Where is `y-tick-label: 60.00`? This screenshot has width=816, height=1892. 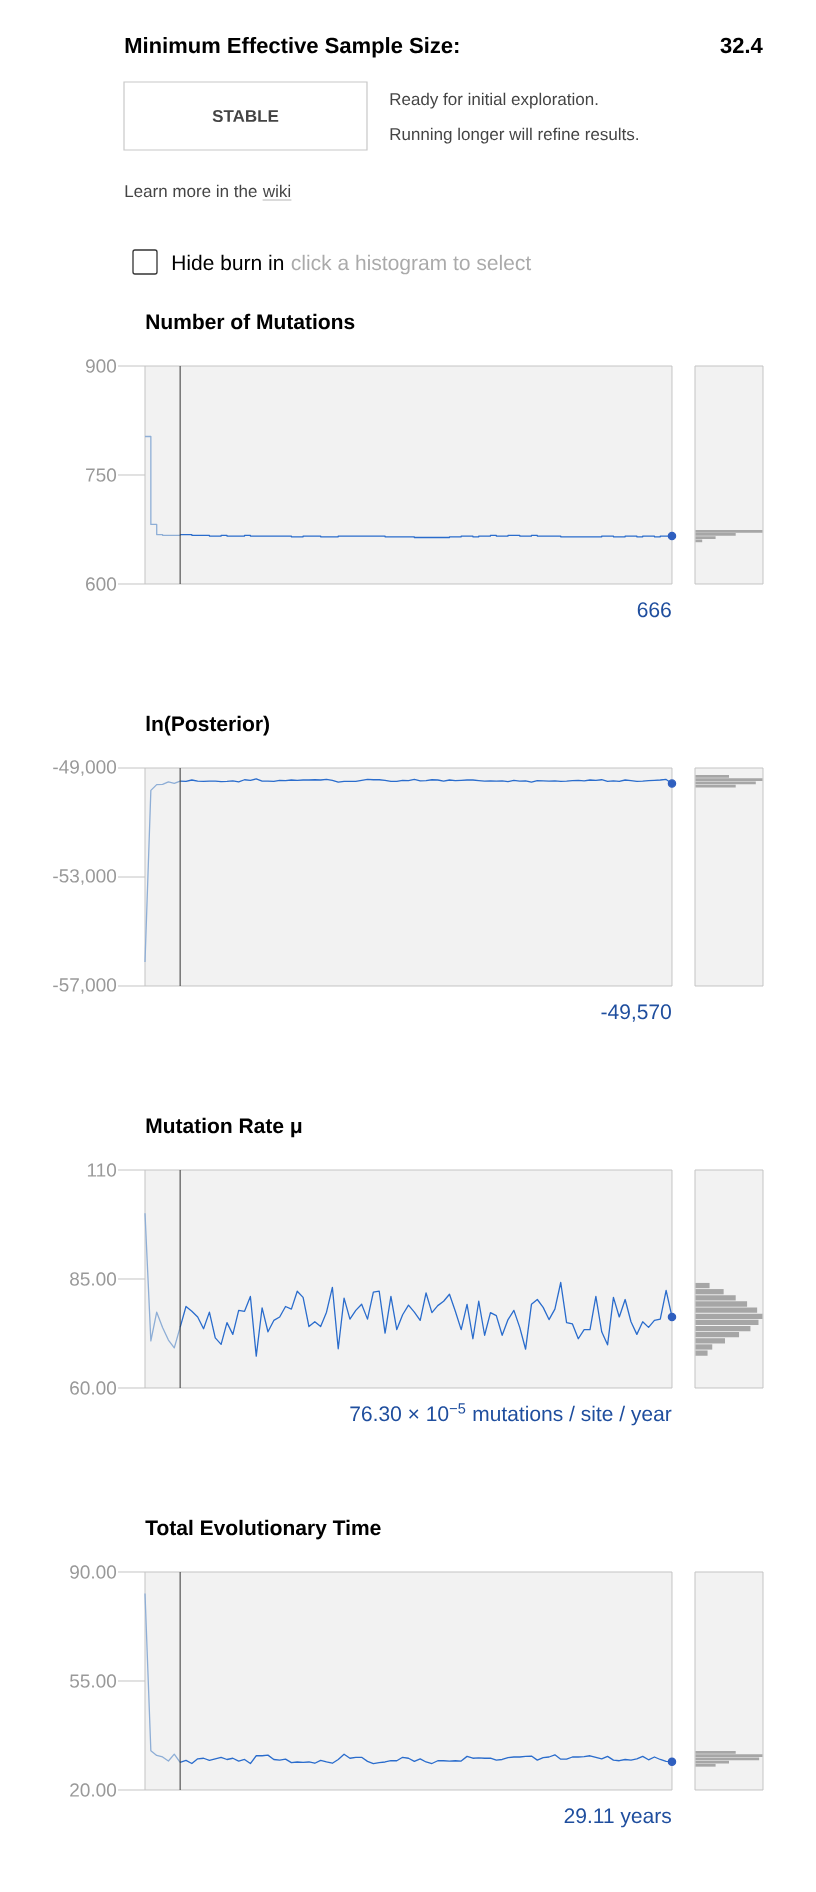
y-tick-label: 60.00 is located at coordinates (93, 1388).